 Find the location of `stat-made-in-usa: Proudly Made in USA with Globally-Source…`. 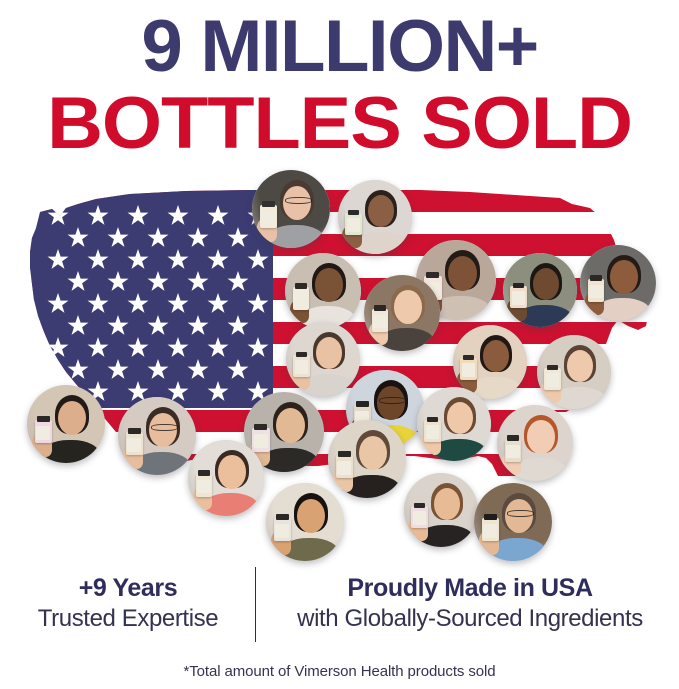

stat-made-in-usa: Proudly Made in USA with Globally-Source… is located at coordinates (470, 603).